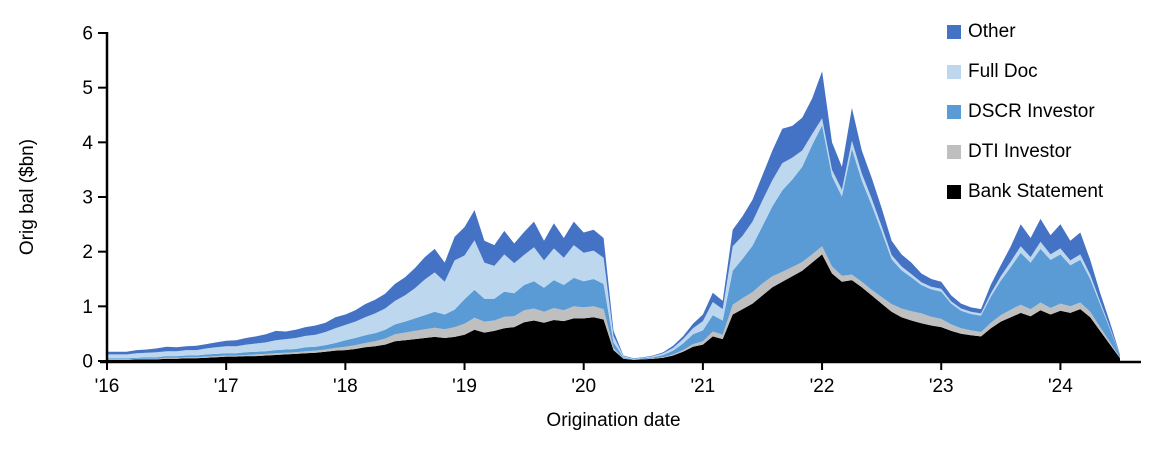  I want to click on x-tick-label: '23, so click(941, 386).